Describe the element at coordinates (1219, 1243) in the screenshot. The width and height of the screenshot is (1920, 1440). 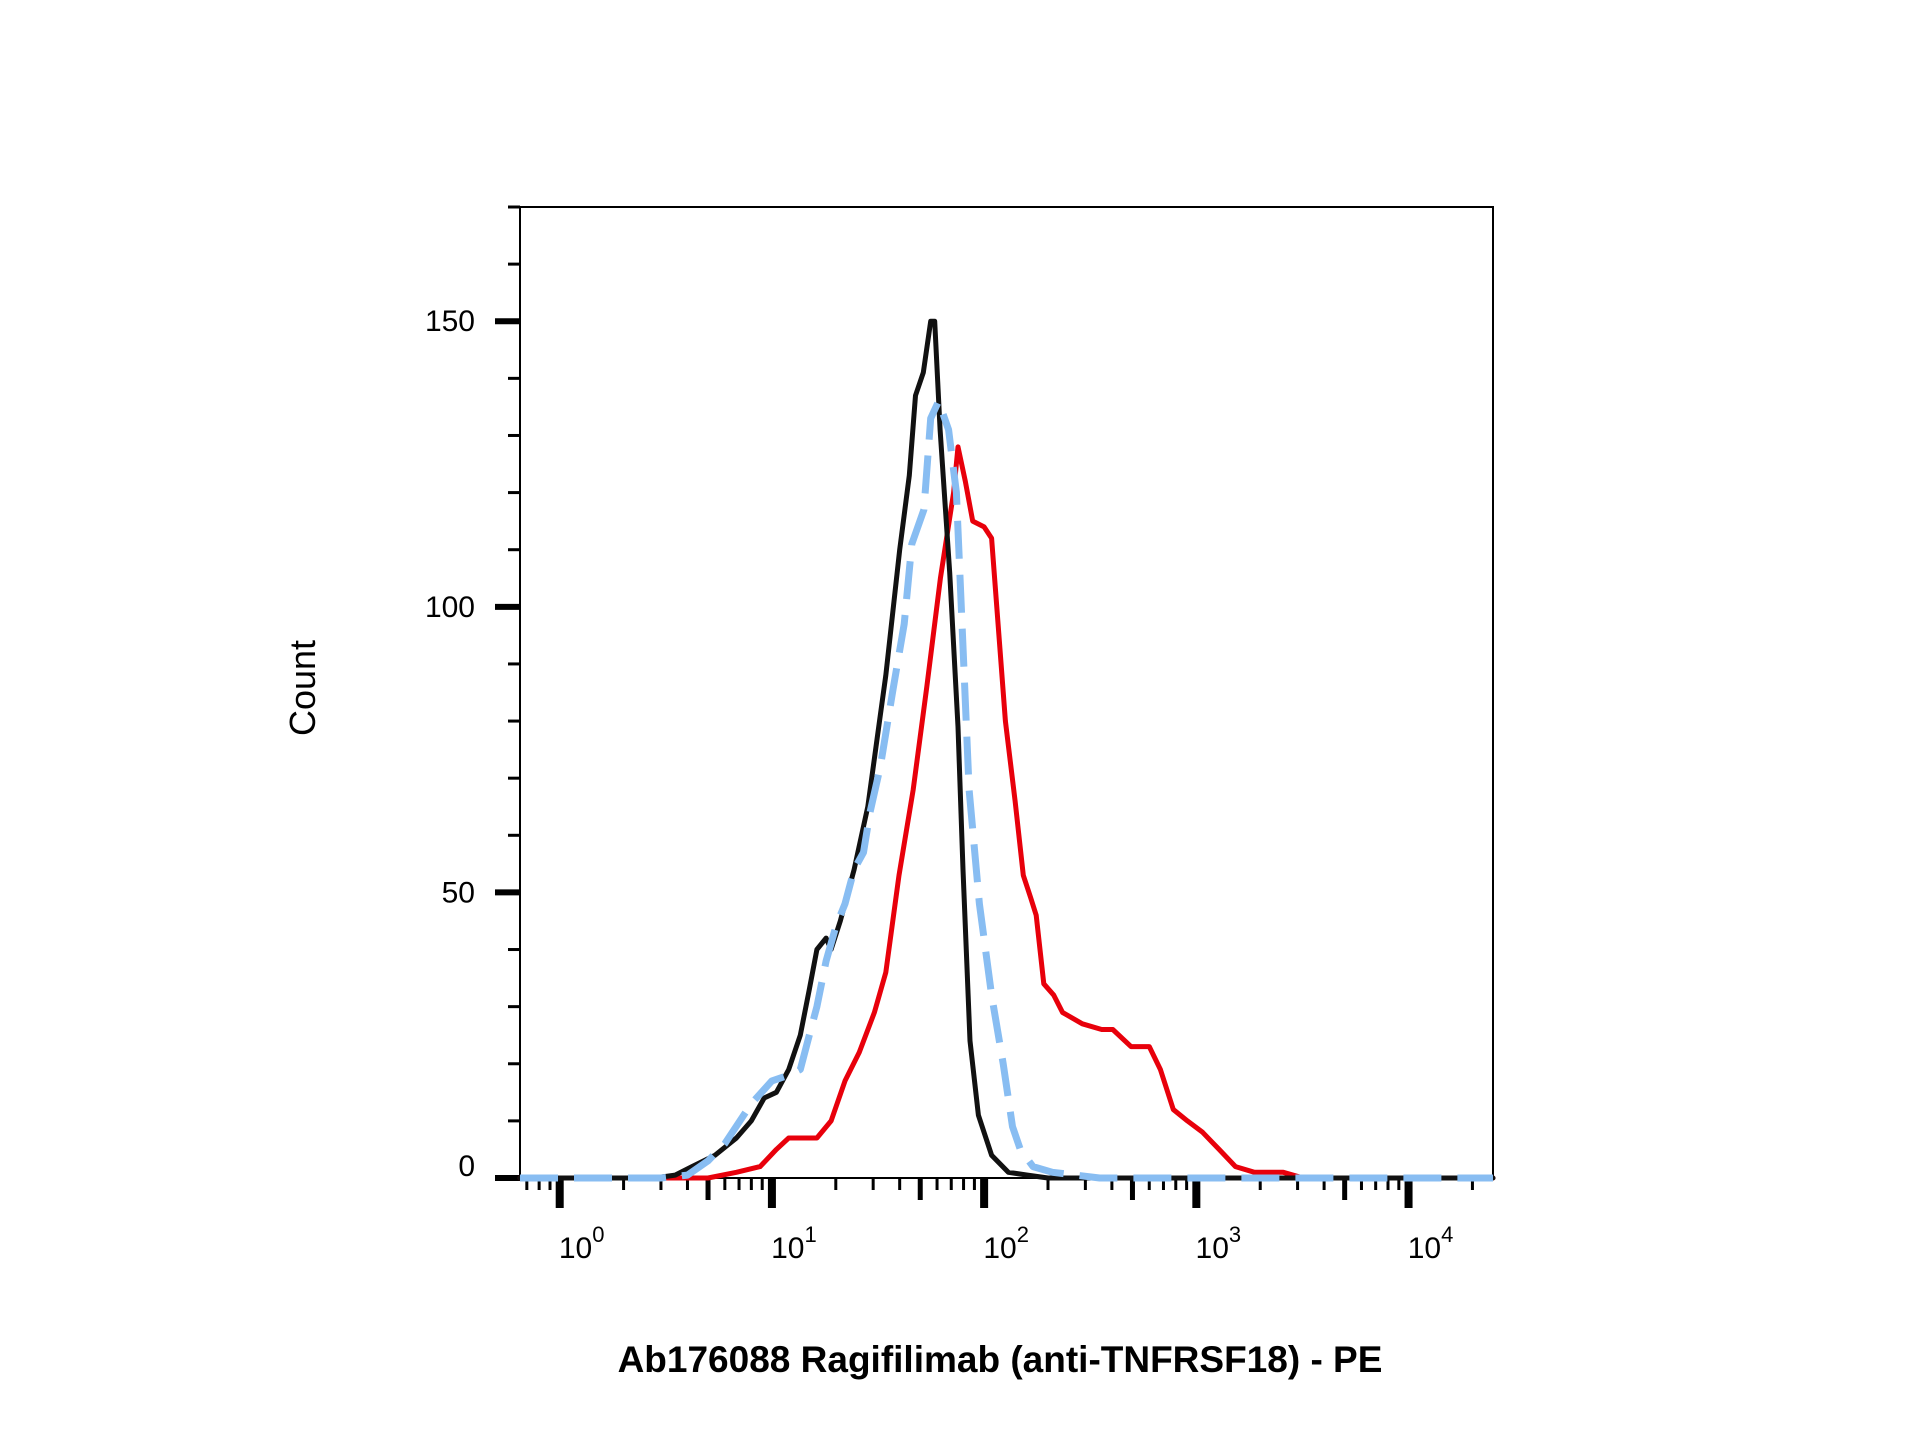
I see `x-tick-label: 10³` at that location.